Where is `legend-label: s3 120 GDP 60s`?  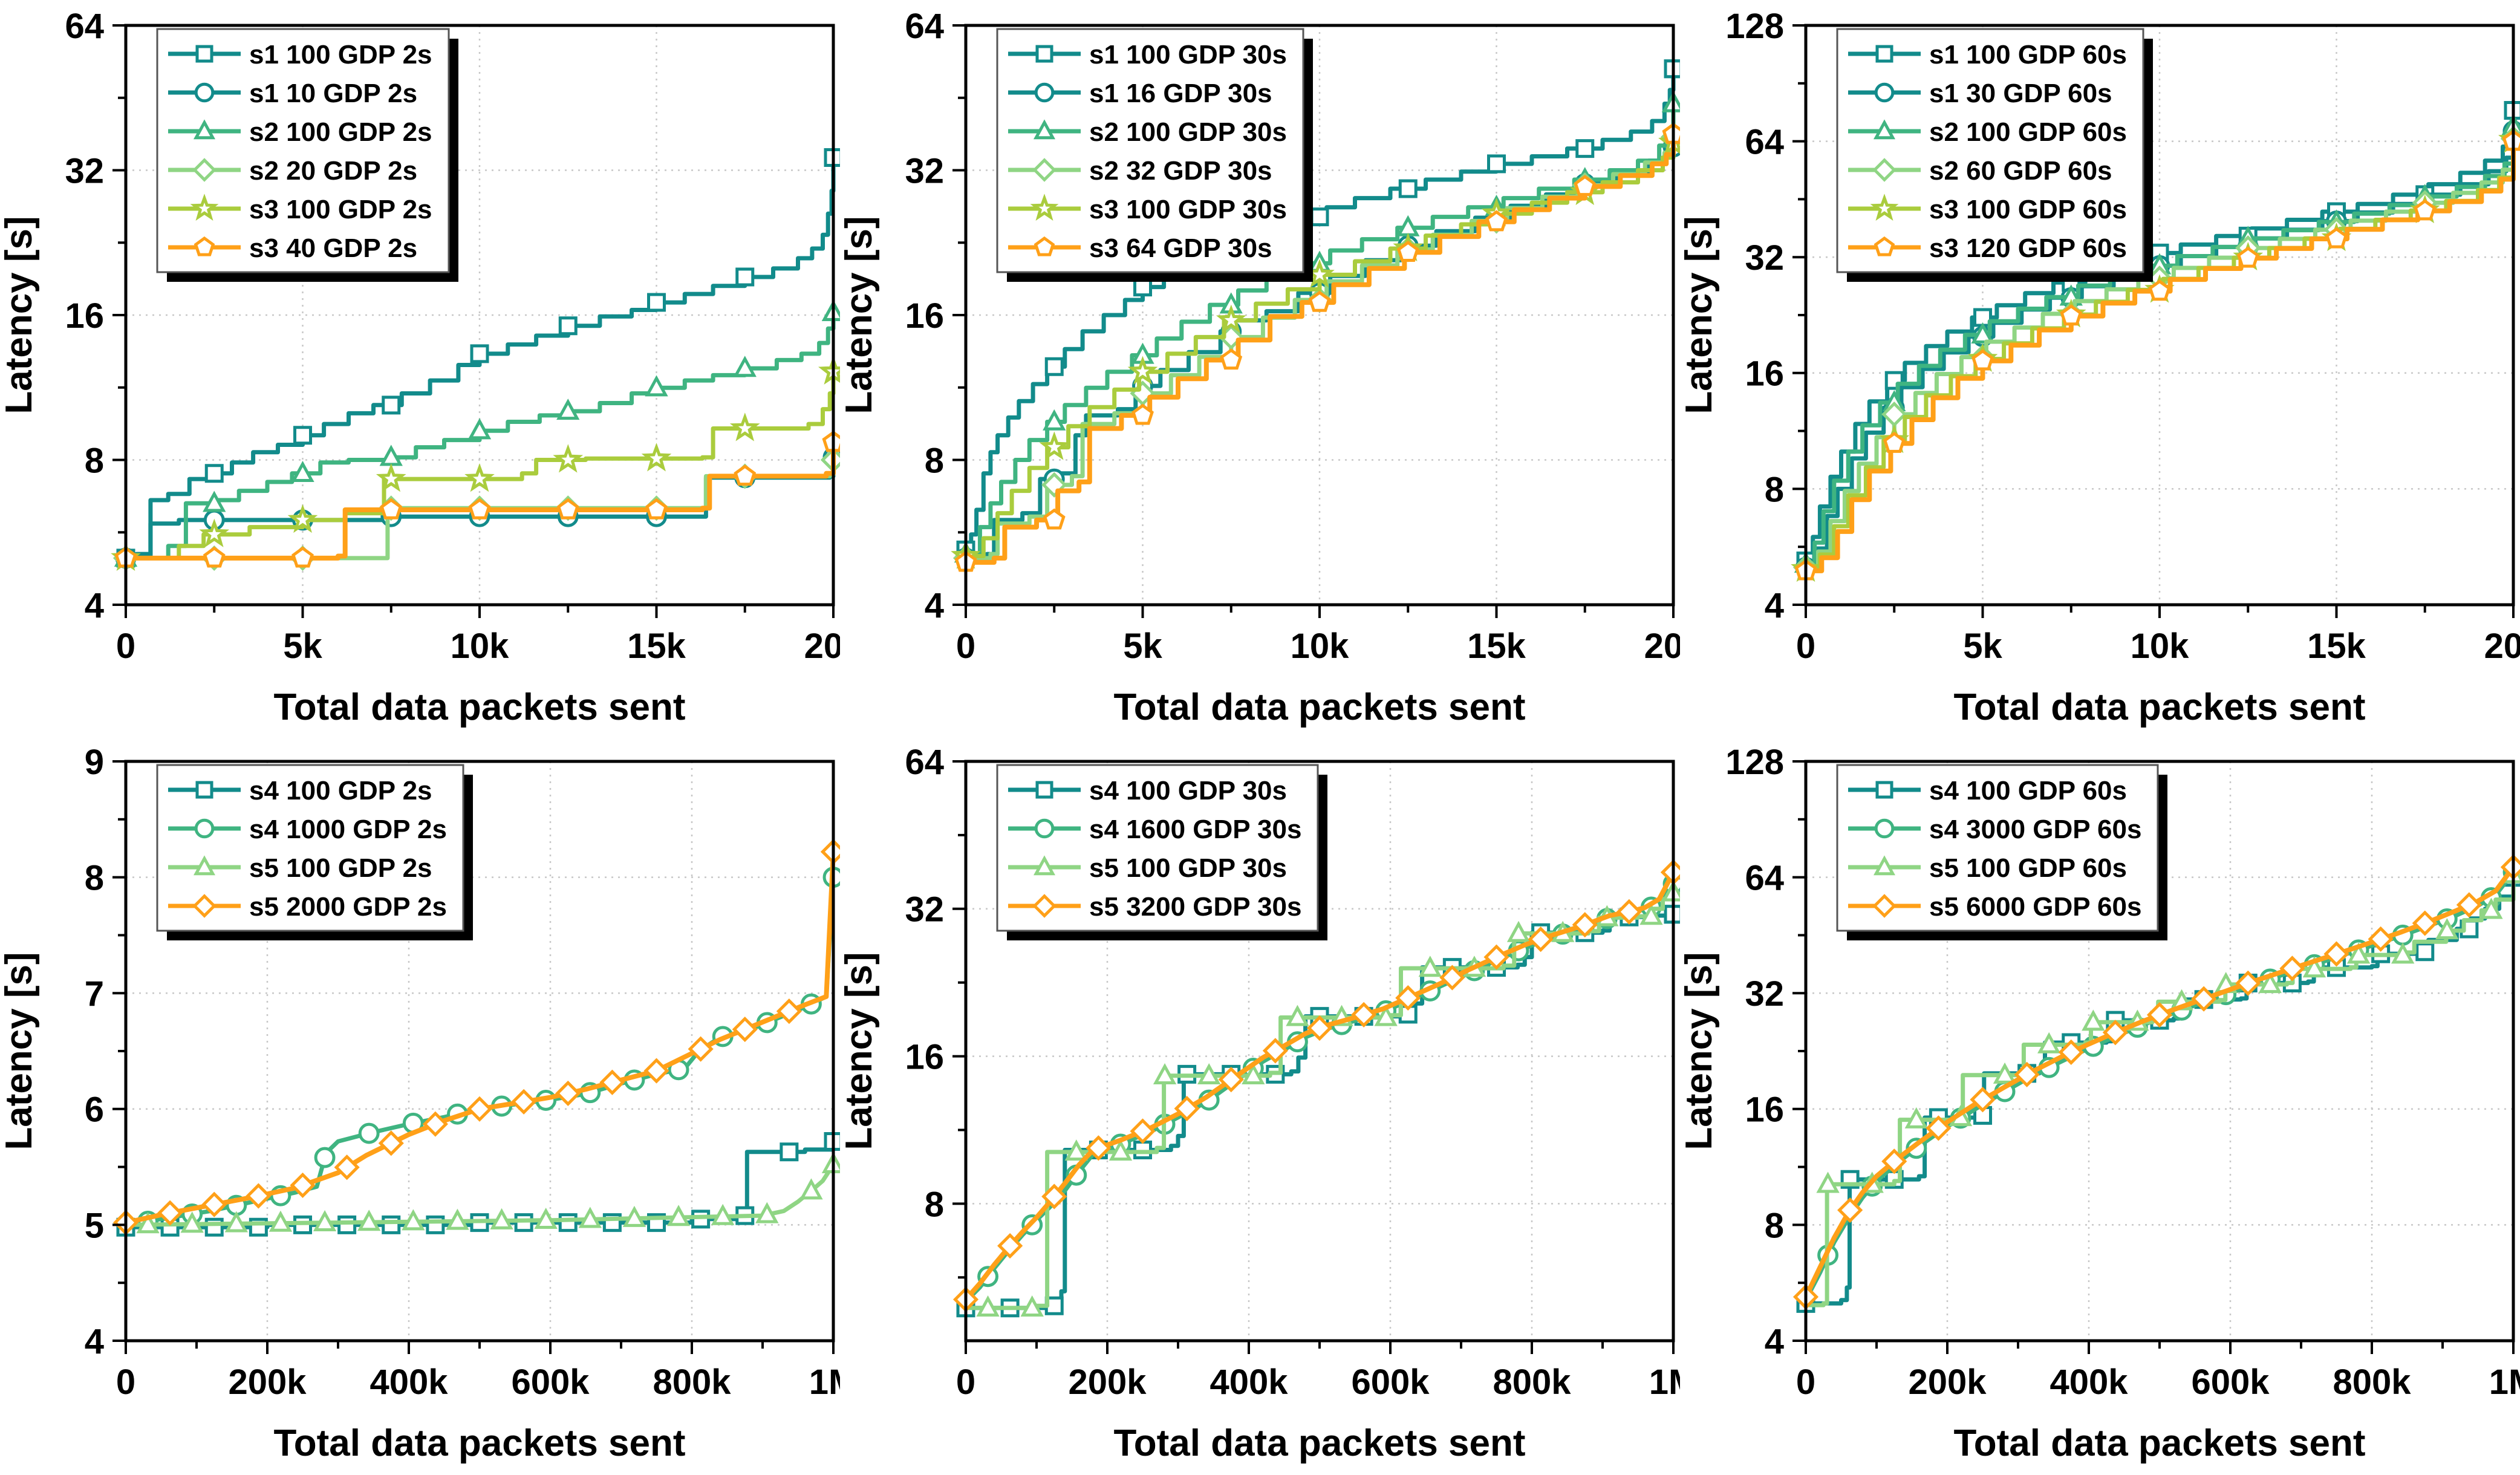
legend-label: s3 120 GDP 60s is located at coordinates (2028, 248).